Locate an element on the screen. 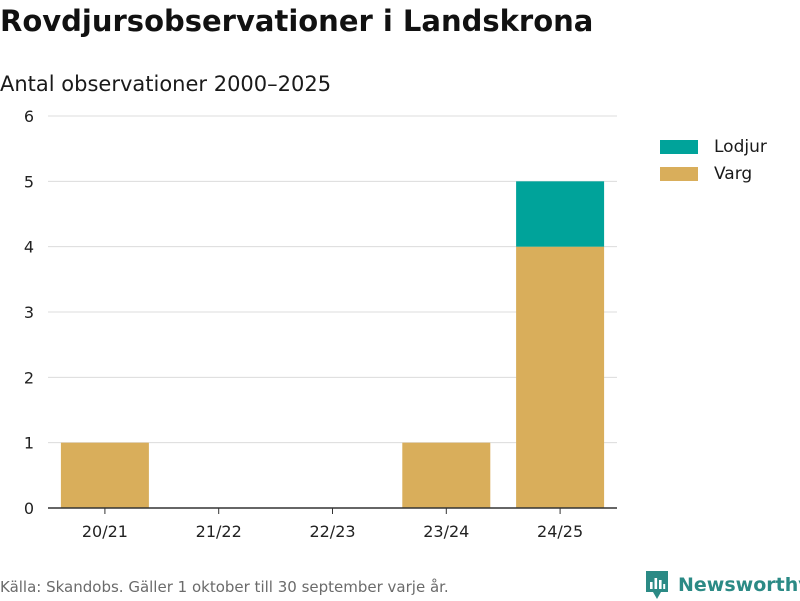 The image size is (800, 601). legend-swatch-lodjur is located at coordinates (679, 146).